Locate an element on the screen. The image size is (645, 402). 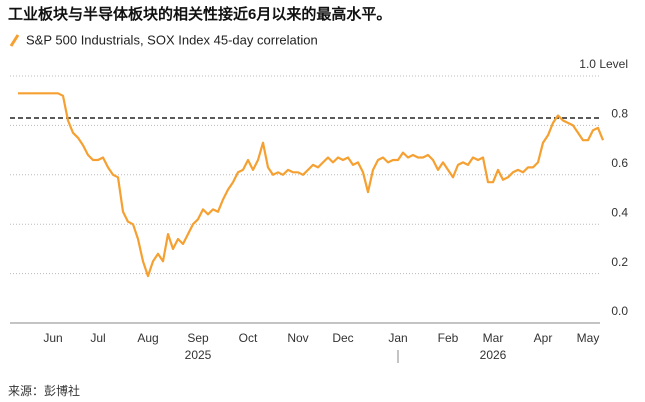
x-tick-label: Feb is located at coordinates (448, 338).